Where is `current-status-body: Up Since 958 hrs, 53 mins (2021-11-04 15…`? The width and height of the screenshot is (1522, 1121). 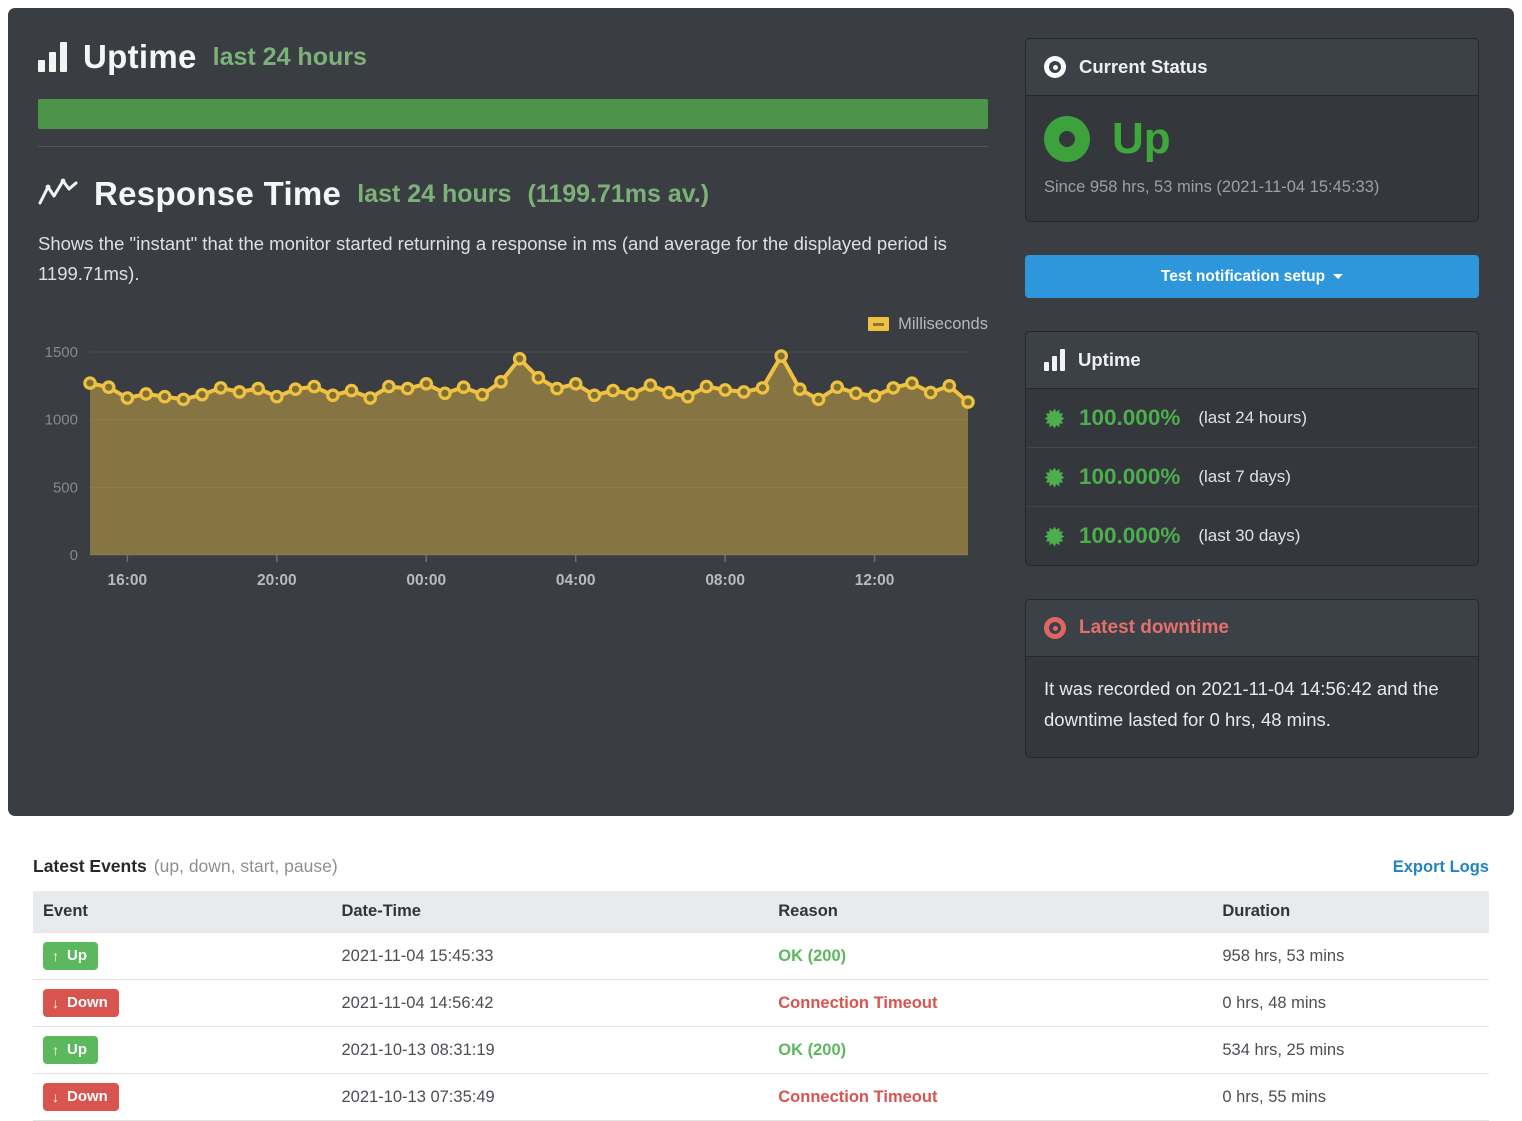
current-status-body: Up Since 958 hrs, 53 mins (2021-11-04 15… is located at coordinates (1252, 158).